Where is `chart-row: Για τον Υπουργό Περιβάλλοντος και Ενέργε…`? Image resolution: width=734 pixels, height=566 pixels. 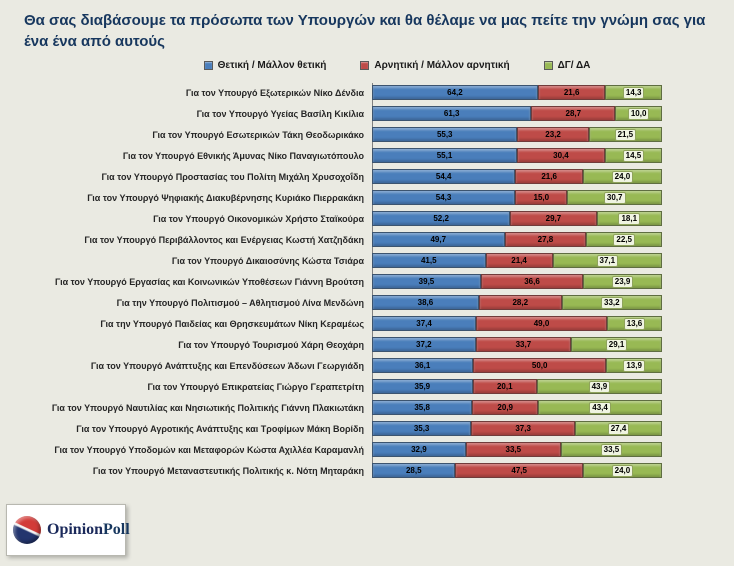
chart-row: Για τον Υπουργό Περιβάλλοντος και Ενέργε… is located at coordinates (335, 239).